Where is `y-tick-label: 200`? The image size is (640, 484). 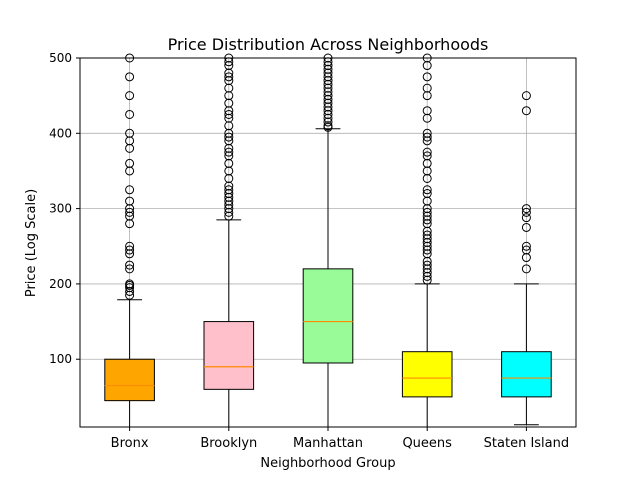 y-tick-label: 200 is located at coordinates (60, 284).